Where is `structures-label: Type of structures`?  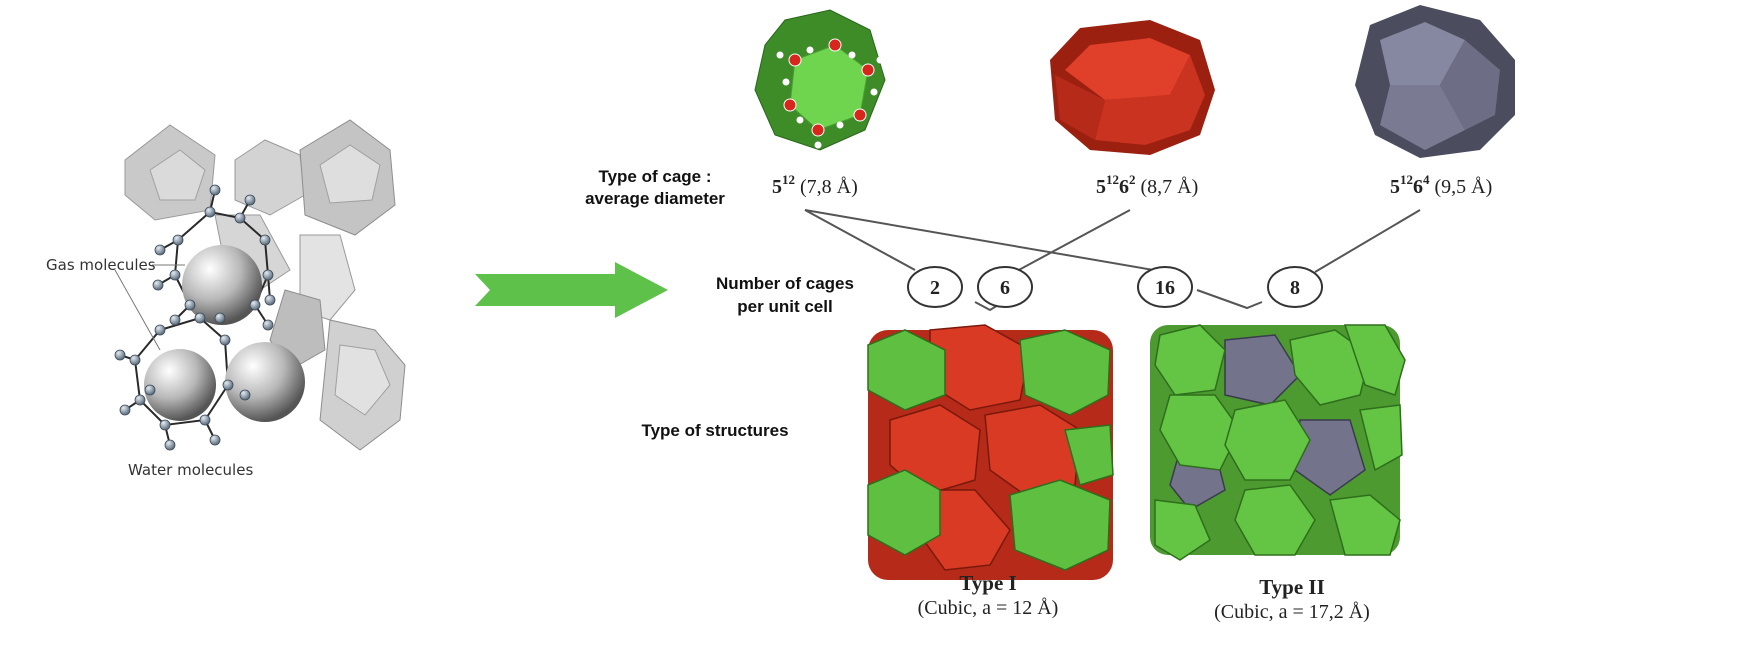
structures-label: Type of structures is located at coordinates (714, 430).